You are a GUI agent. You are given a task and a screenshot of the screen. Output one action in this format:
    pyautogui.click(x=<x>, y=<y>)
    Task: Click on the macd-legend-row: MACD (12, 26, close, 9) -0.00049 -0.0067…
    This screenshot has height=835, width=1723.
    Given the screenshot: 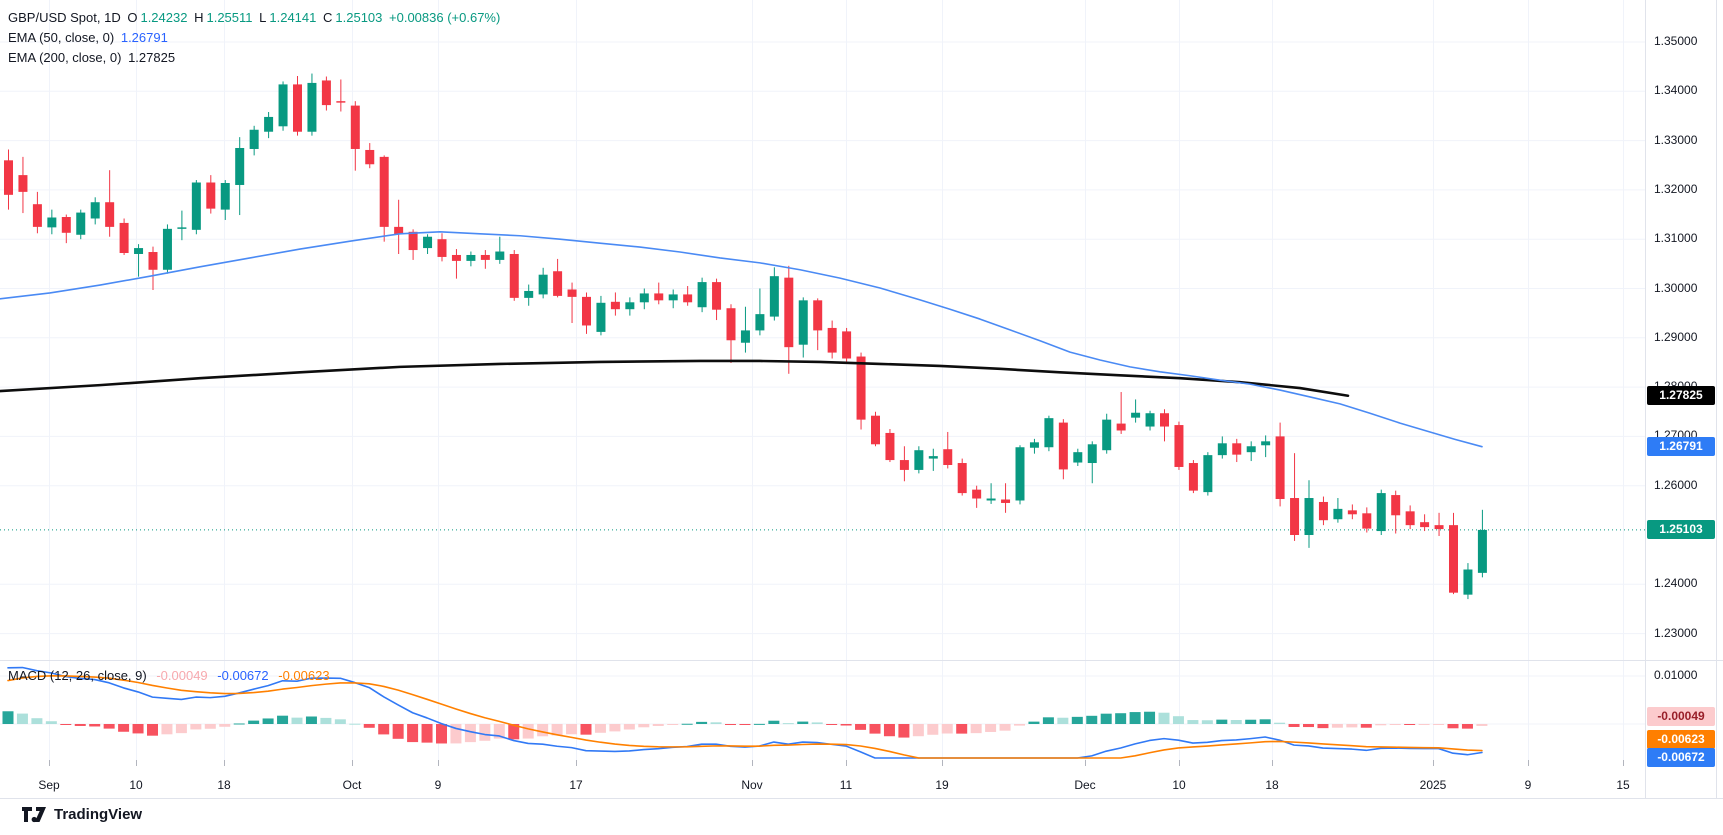 What is the action you would take?
    pyautogui.click(x=172, y=675)
    